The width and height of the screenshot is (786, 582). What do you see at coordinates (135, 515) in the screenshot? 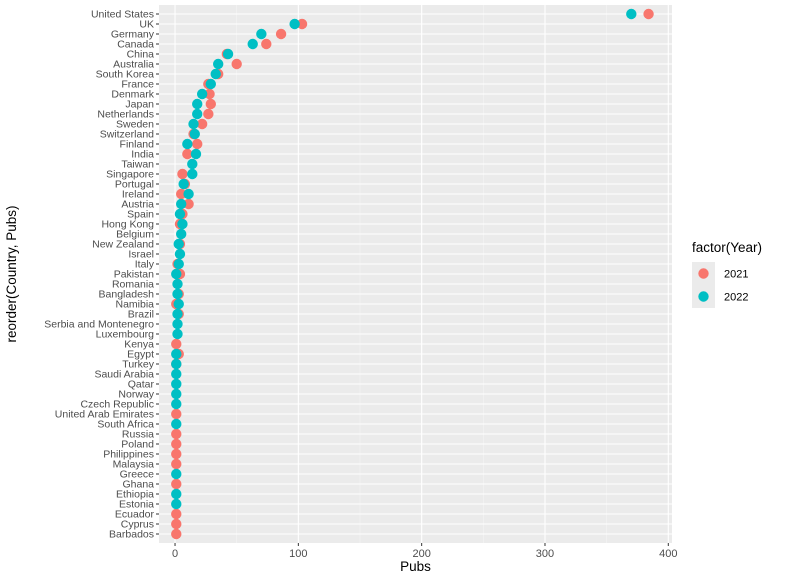
I see `y-tick-label: Ecuador` at bounding box center [135, 515].